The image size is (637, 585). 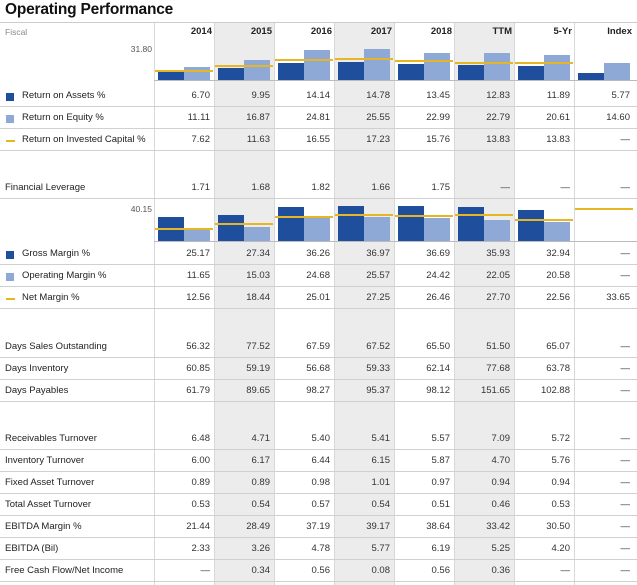 I want to click on bar-gross-margin-5-Yr, so click(x=531, y=225).